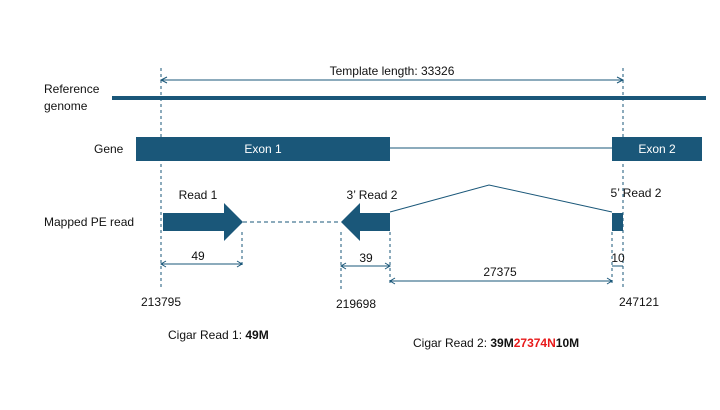  I want to click on cigar-read2: Cigar Read 2: 39M27374N10M, so click(496, 343).